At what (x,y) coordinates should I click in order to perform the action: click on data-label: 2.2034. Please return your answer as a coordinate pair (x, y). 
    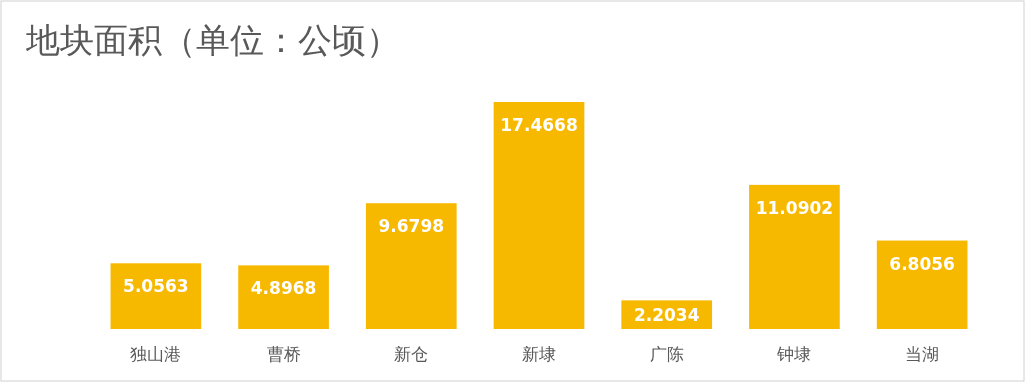
    Looking at the image, I should click on (666, 315).